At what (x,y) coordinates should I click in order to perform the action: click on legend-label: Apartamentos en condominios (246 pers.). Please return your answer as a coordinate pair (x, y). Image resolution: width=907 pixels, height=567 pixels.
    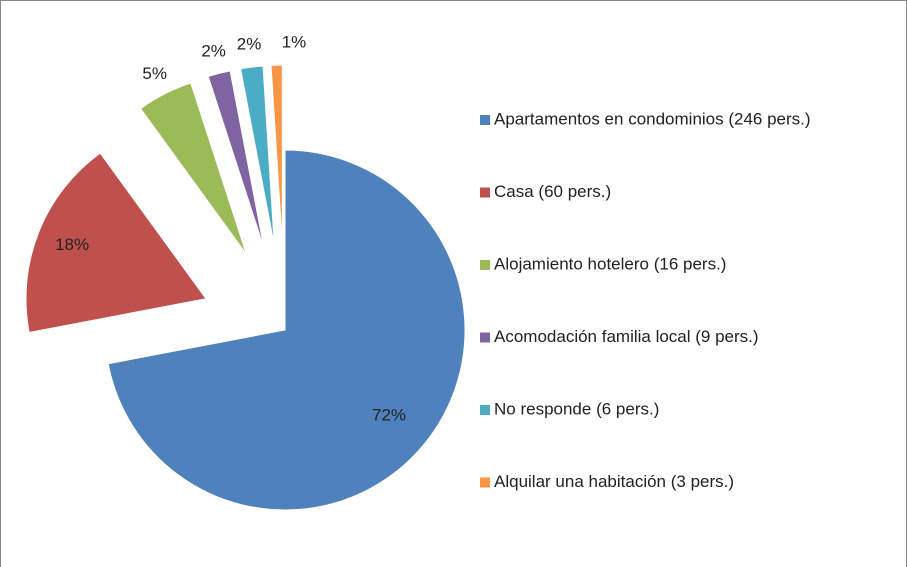
    Looking at the image, I should click on (652, 118).